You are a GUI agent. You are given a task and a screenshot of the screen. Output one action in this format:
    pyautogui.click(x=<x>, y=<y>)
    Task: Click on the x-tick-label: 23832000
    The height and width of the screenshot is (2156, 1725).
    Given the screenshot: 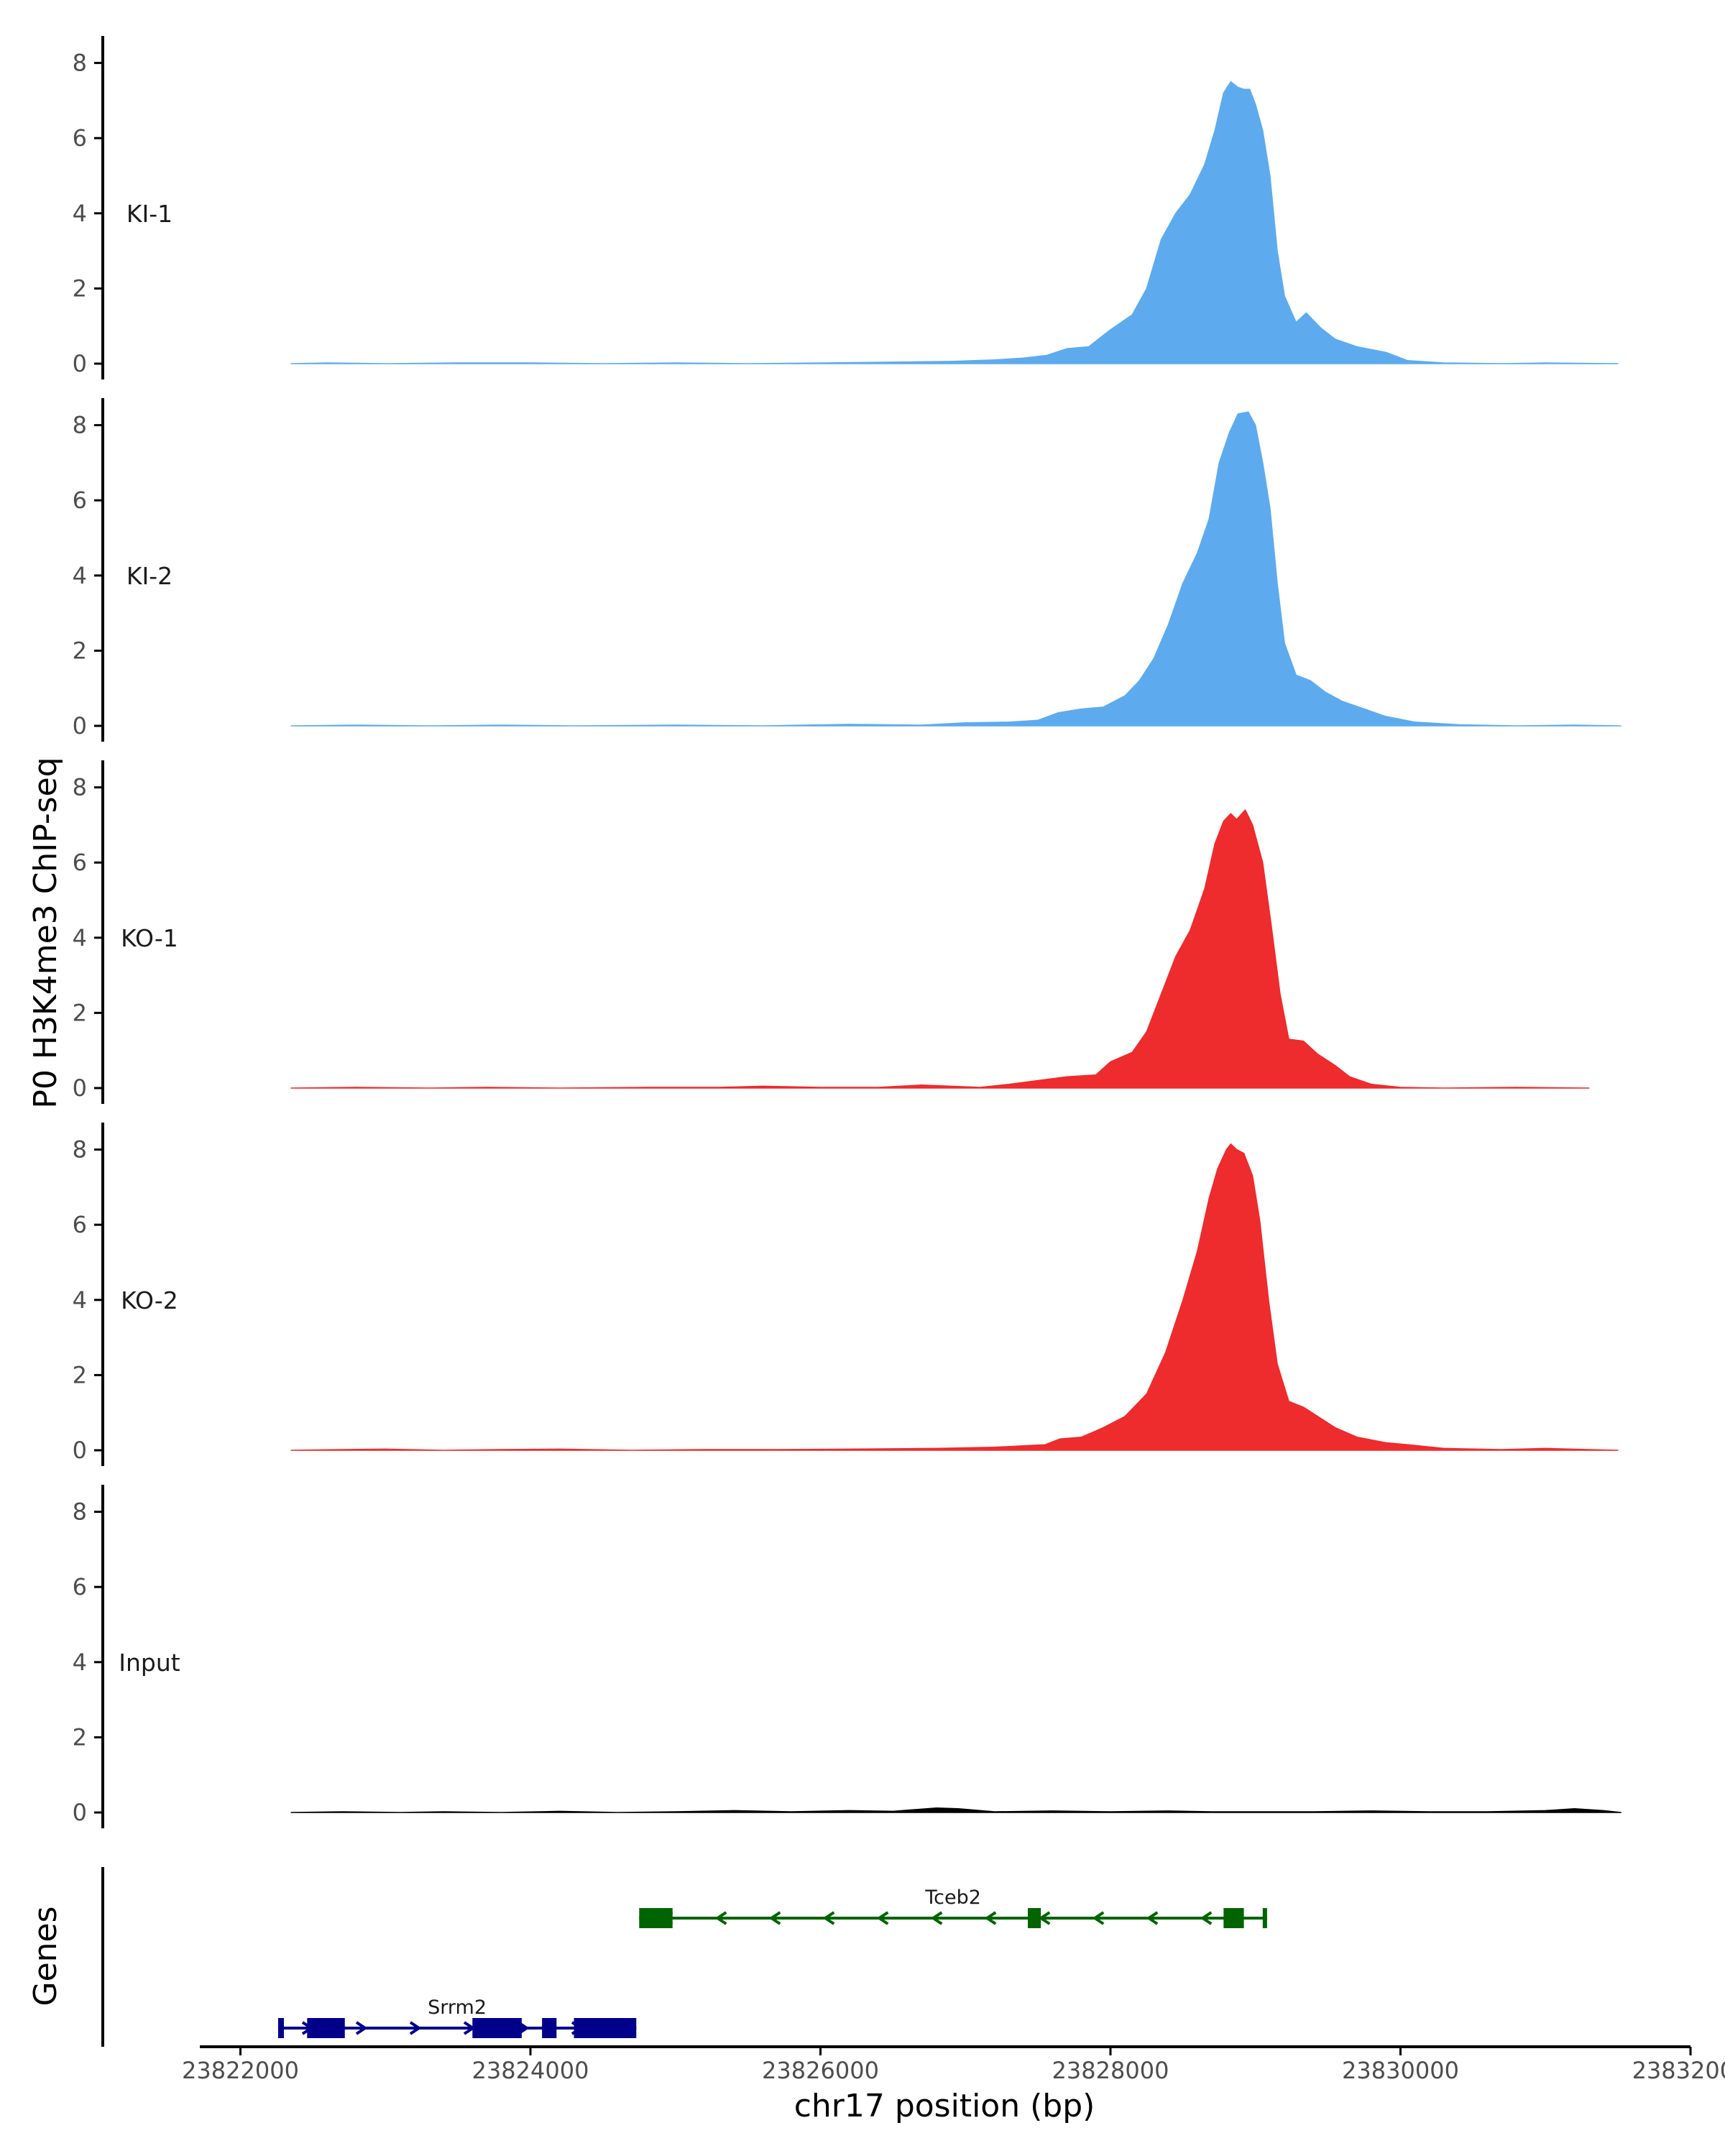 What is the action you would take?
    pyautogui.click(x=1678, y=2070)
    